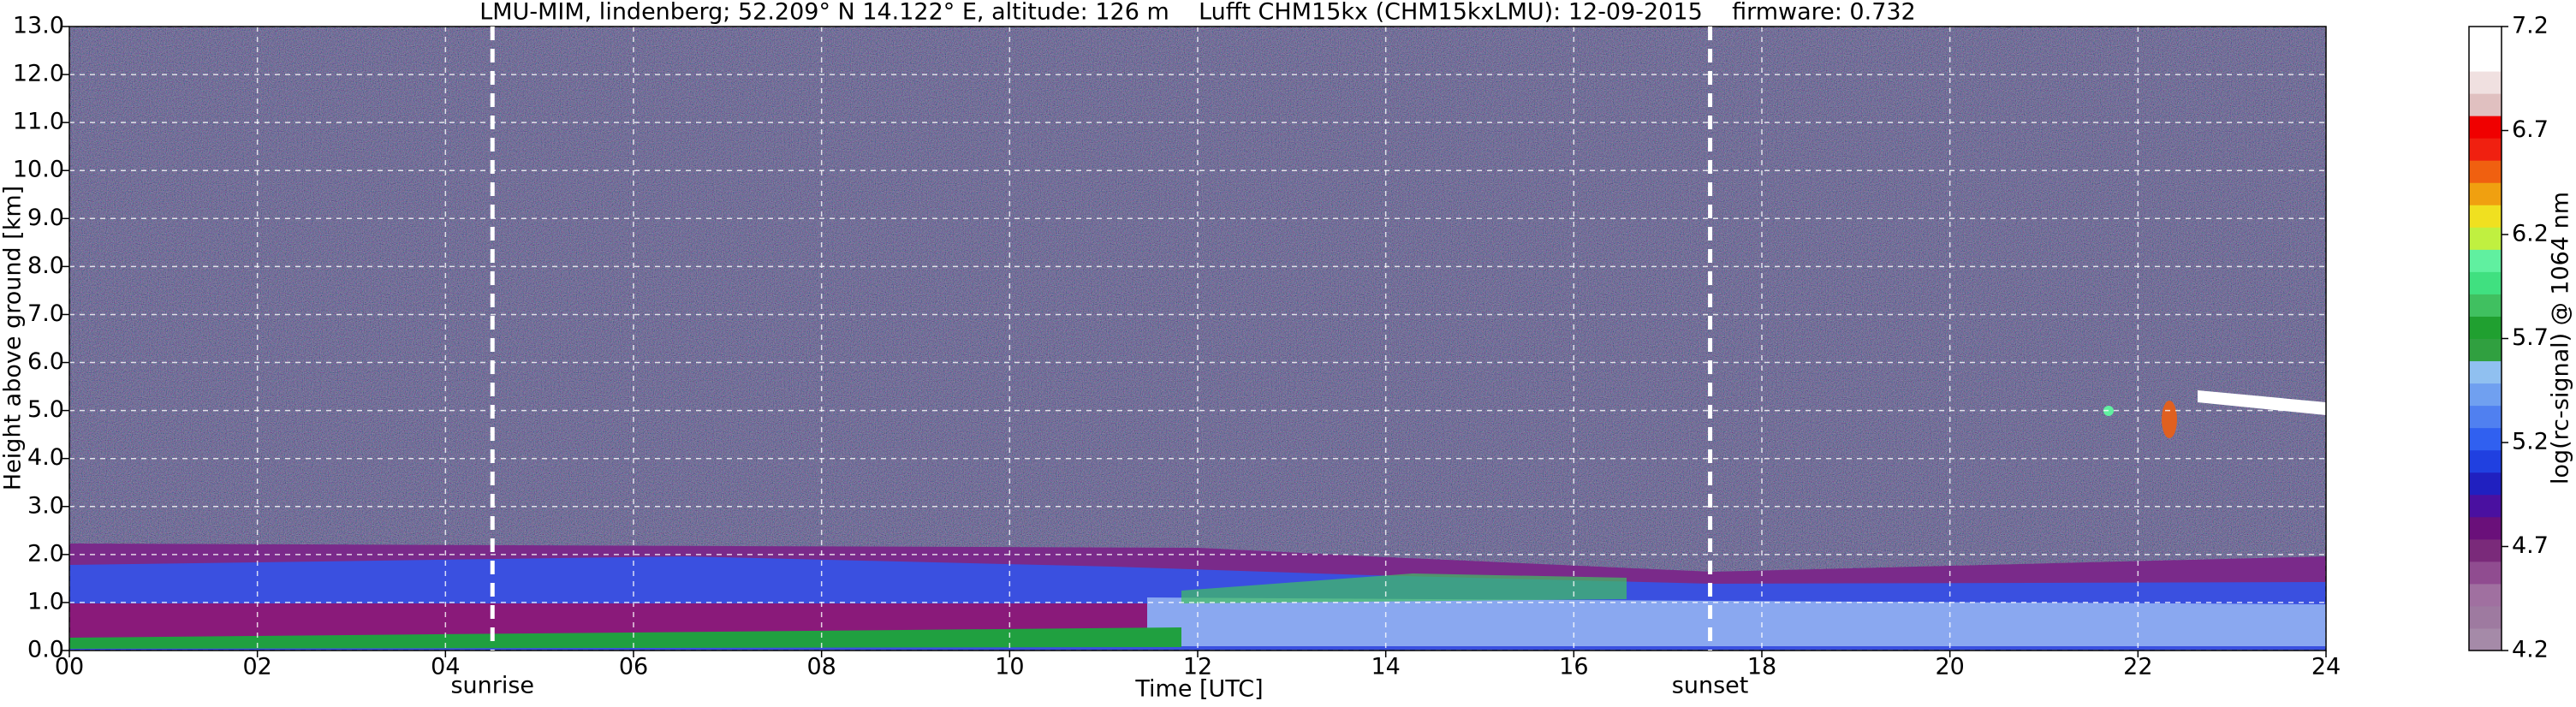 The image size is (2576, 707). What do you see at coordinates (633, 667) in the screenshot?
I see `x-tick-label: 06` at bounding box center [633, 667].